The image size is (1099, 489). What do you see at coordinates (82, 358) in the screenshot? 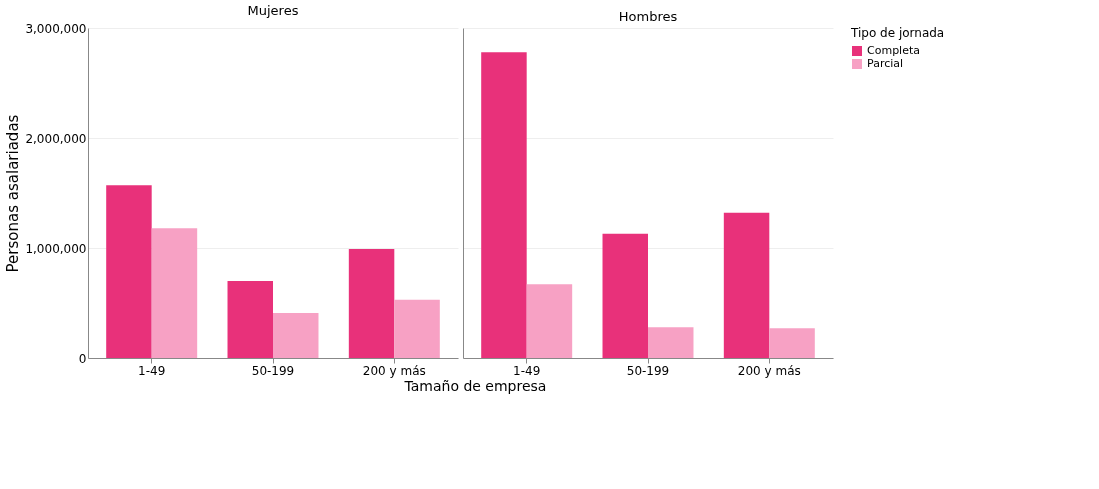
I see `y-tick-label: 0` at bounding box center [82, 358].